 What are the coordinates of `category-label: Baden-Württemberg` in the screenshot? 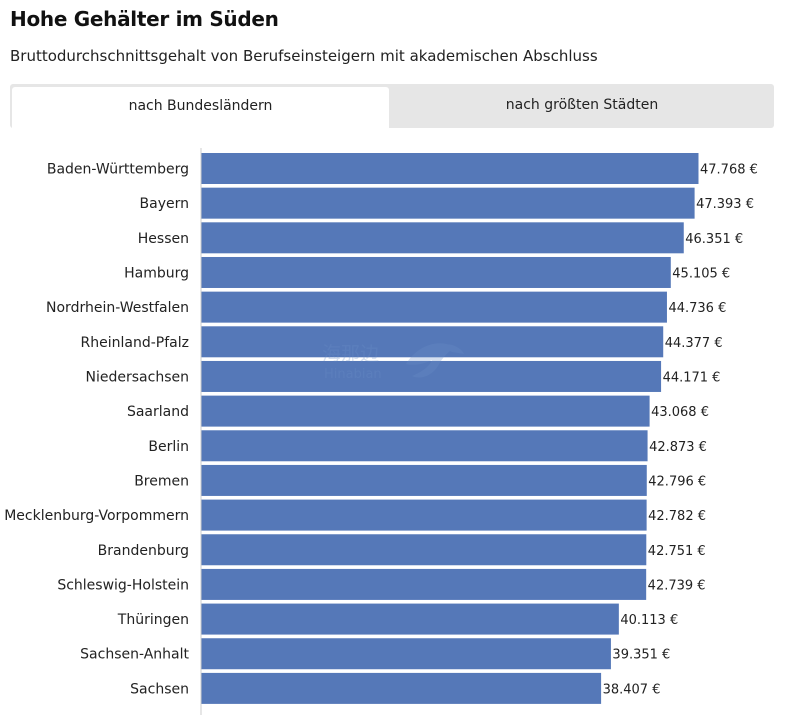 It's located at (118, 170).